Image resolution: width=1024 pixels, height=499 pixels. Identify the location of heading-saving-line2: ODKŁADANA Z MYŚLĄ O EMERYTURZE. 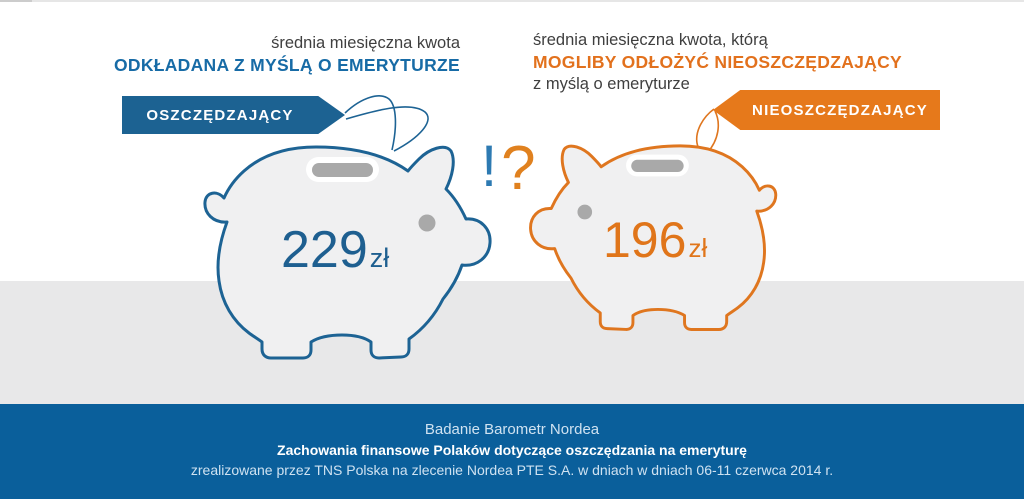
(286, 65).